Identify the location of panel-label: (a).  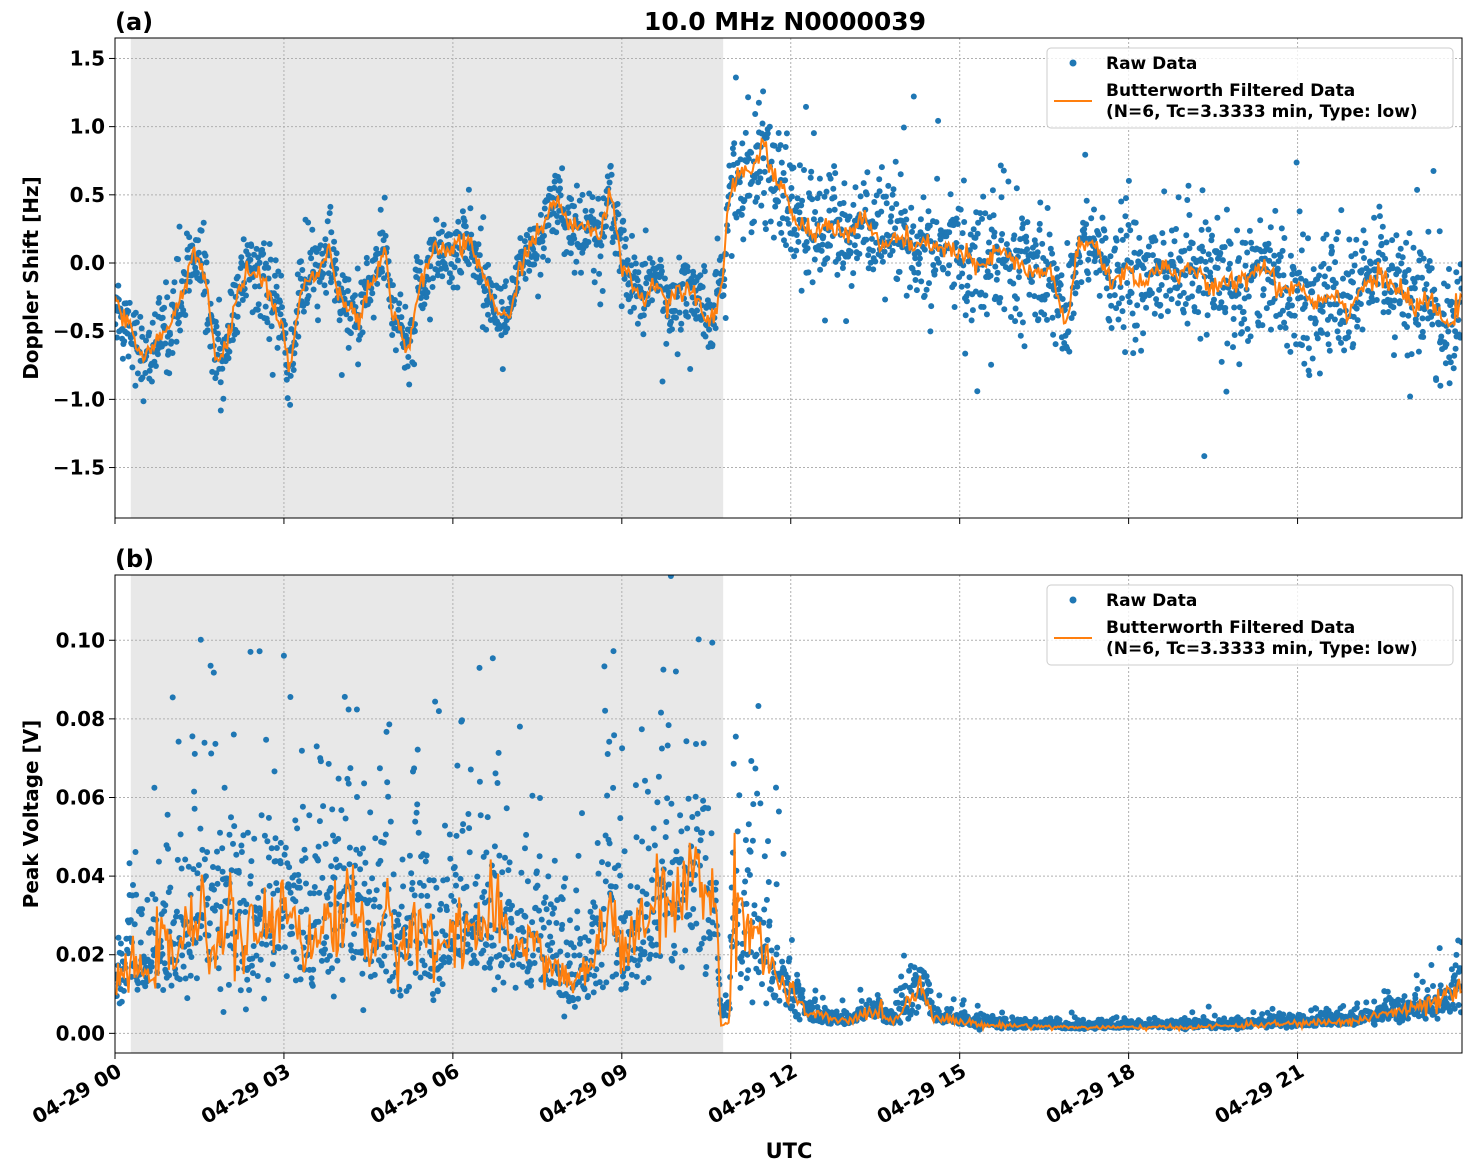
(134, 22).